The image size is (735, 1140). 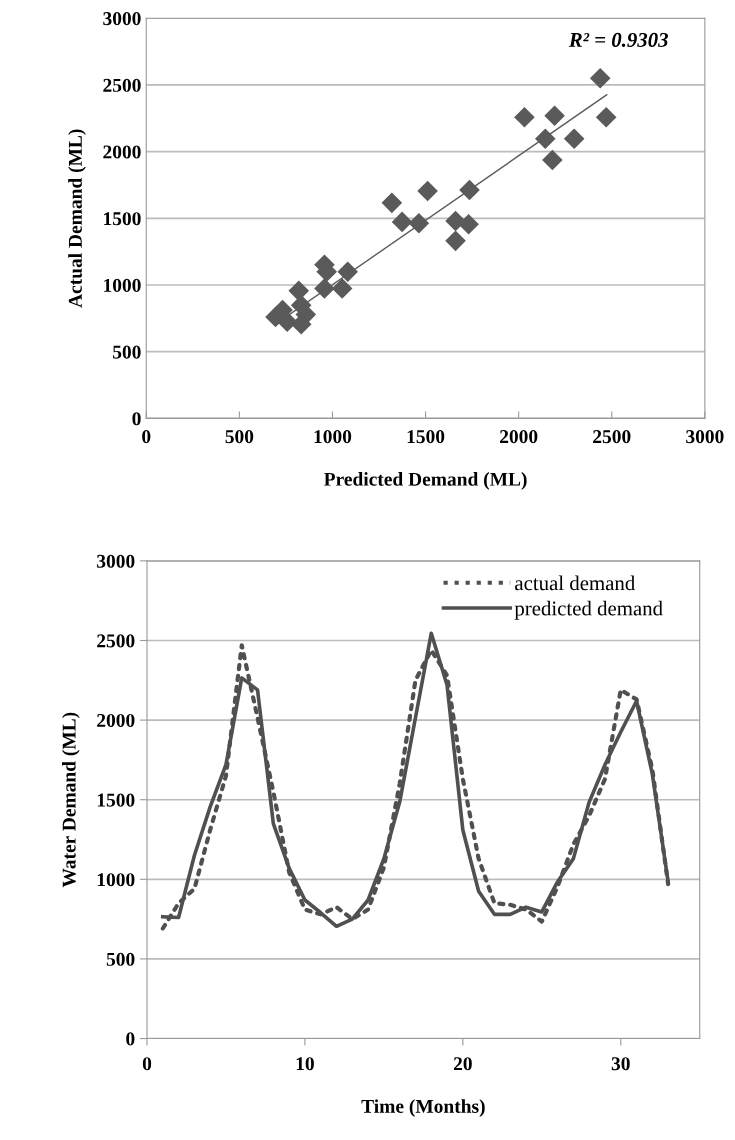 What do you see at coordinates (612, 437) in the screenshot?
I see `x-tick-label: 2500` at bounding box center [612, 437].